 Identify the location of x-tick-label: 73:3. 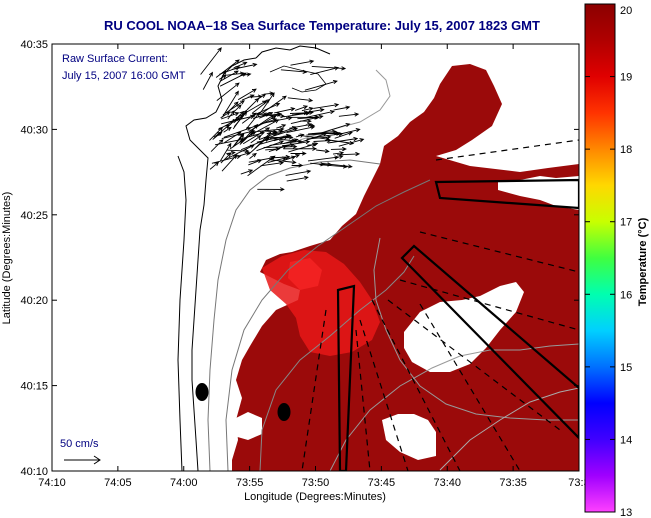
(578, 483).